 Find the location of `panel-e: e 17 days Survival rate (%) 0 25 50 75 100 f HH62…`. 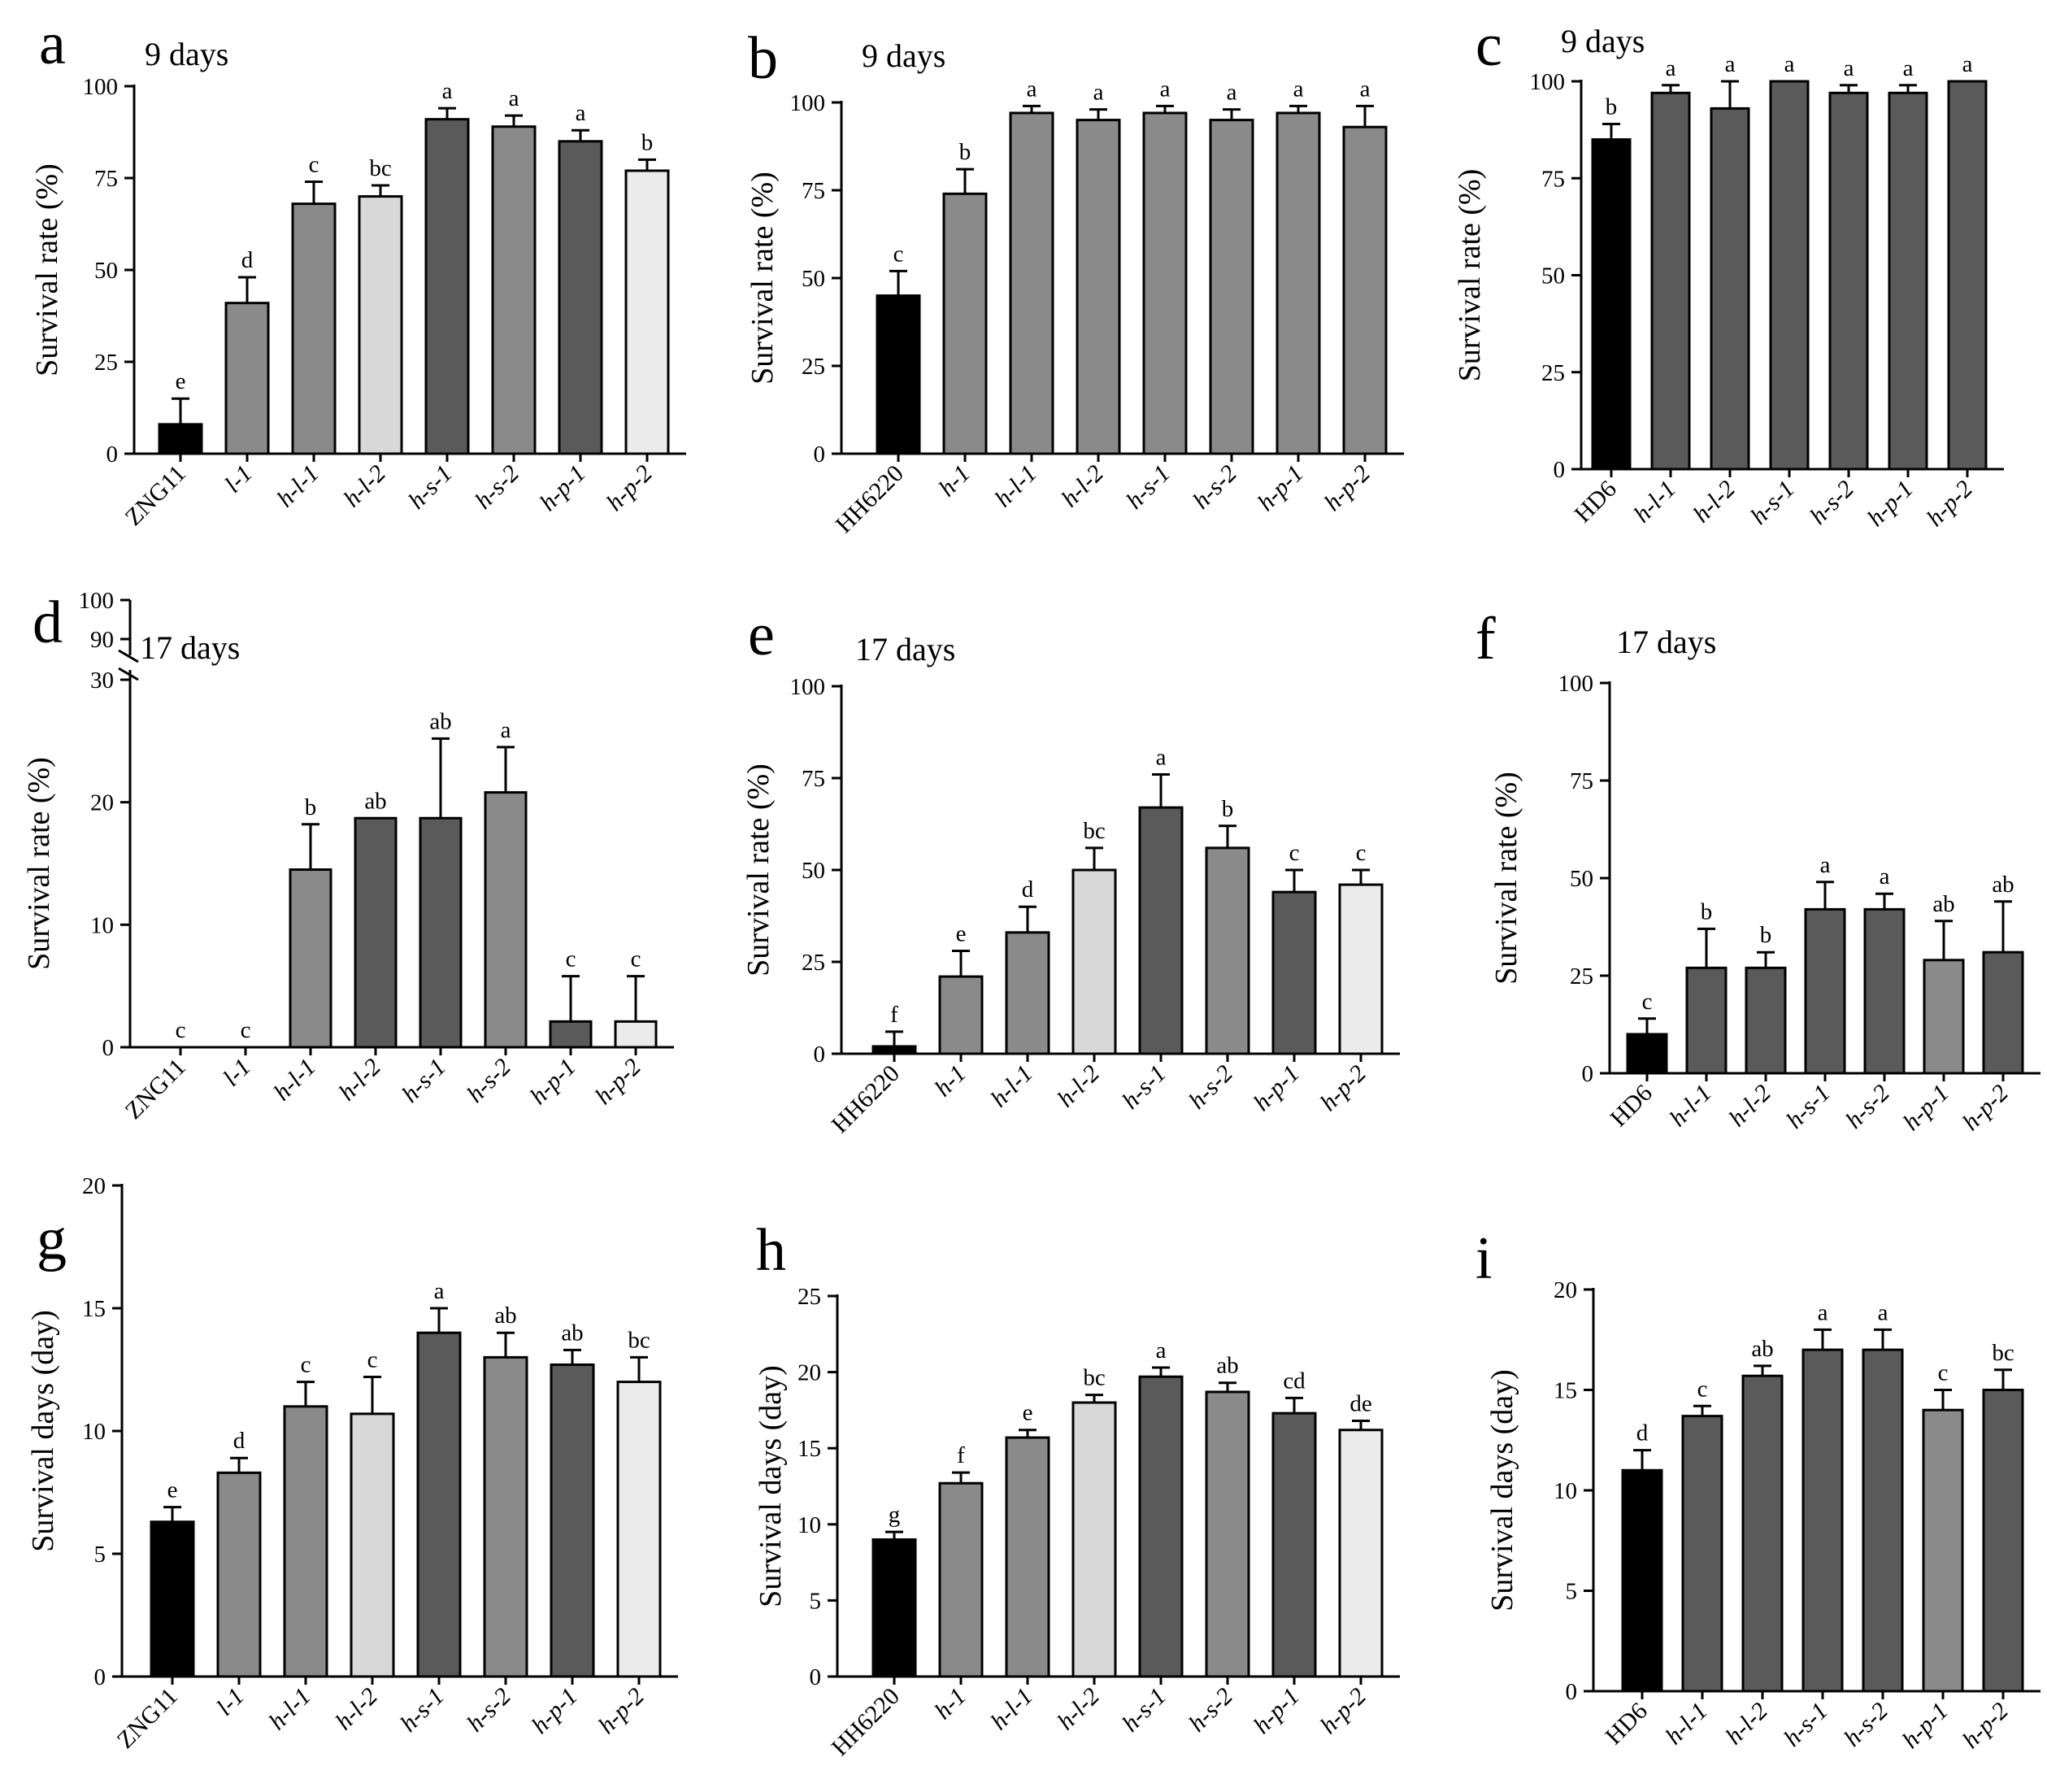

panel-e: e 17 days Survival rate (%) 0 25 50 75 100 f HH62… is located at coordinates (1070, 870).